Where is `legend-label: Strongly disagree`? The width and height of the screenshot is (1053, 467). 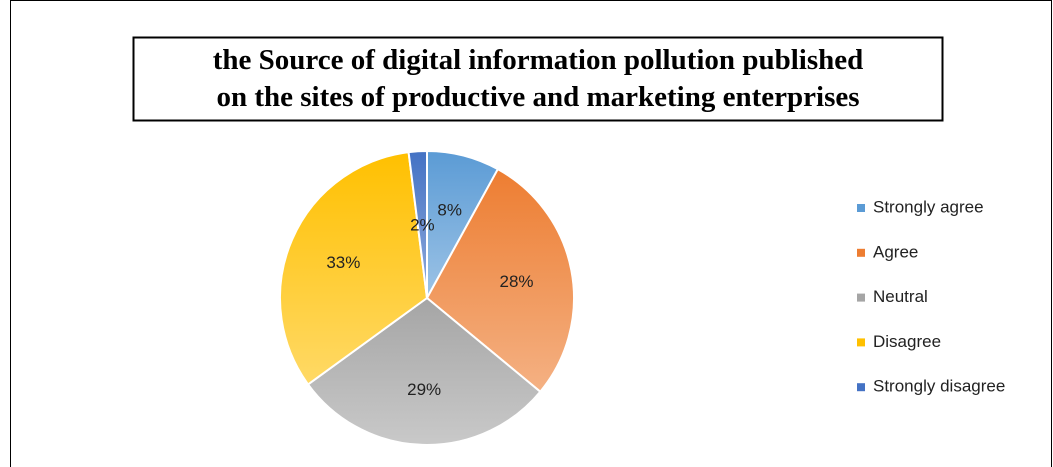
legend-label: Strongly disagree is located at coordinates (939, 386).